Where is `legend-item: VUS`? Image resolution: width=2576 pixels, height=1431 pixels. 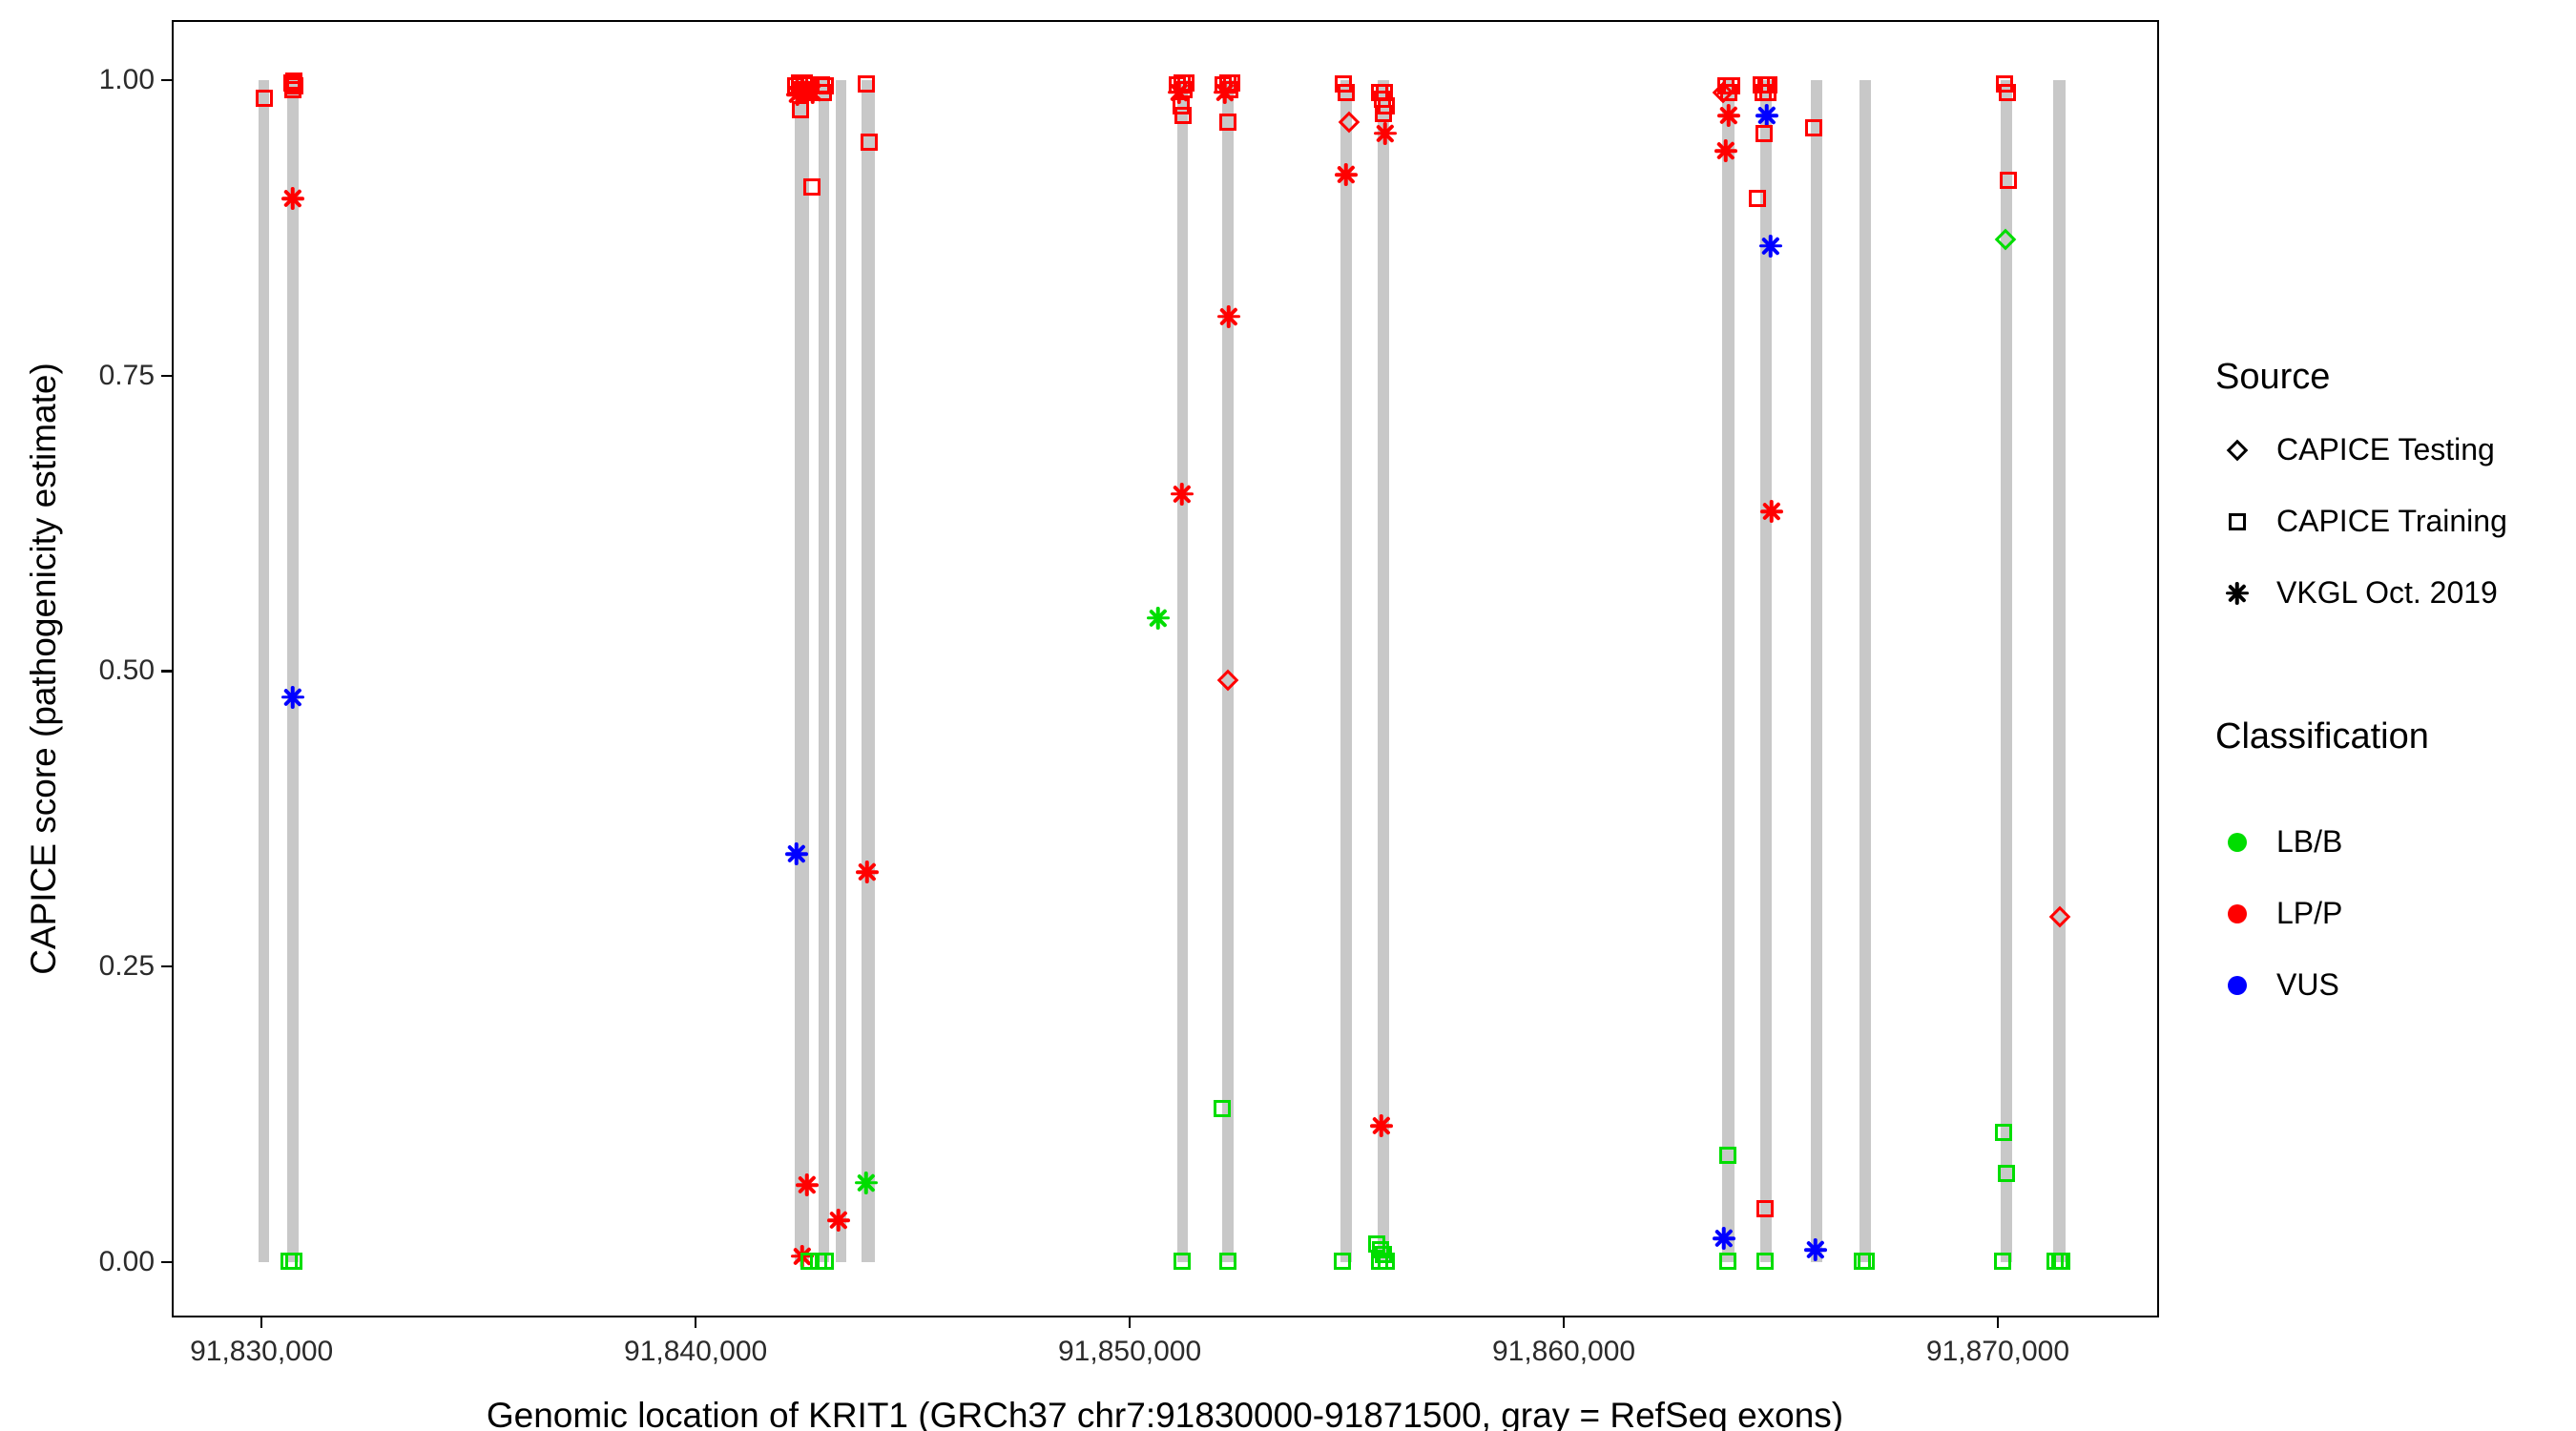
legend-item: VUS is located at coordinates (2361, 985).